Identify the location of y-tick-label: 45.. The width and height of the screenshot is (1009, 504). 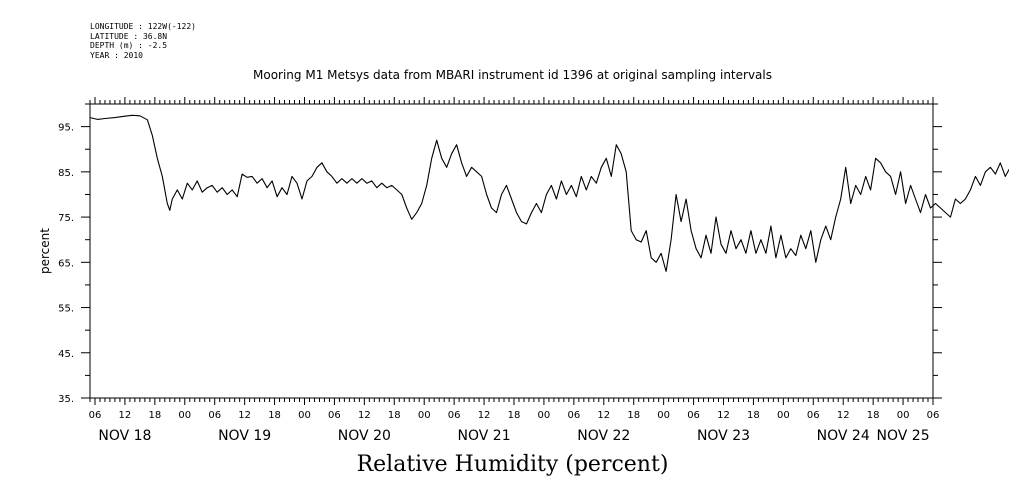
(66, 354).